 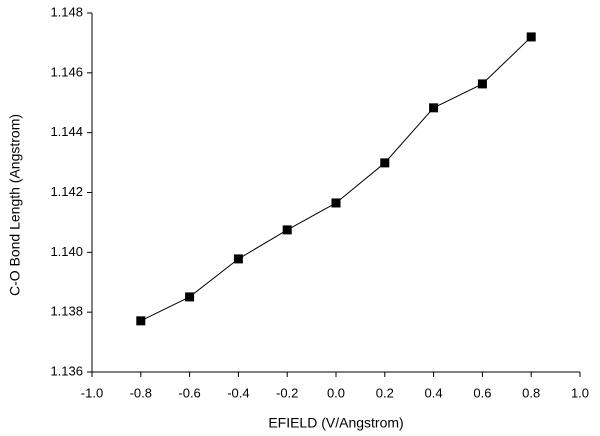 I want to click on y-tick-label: 1.148, so click(x=66, y=11).